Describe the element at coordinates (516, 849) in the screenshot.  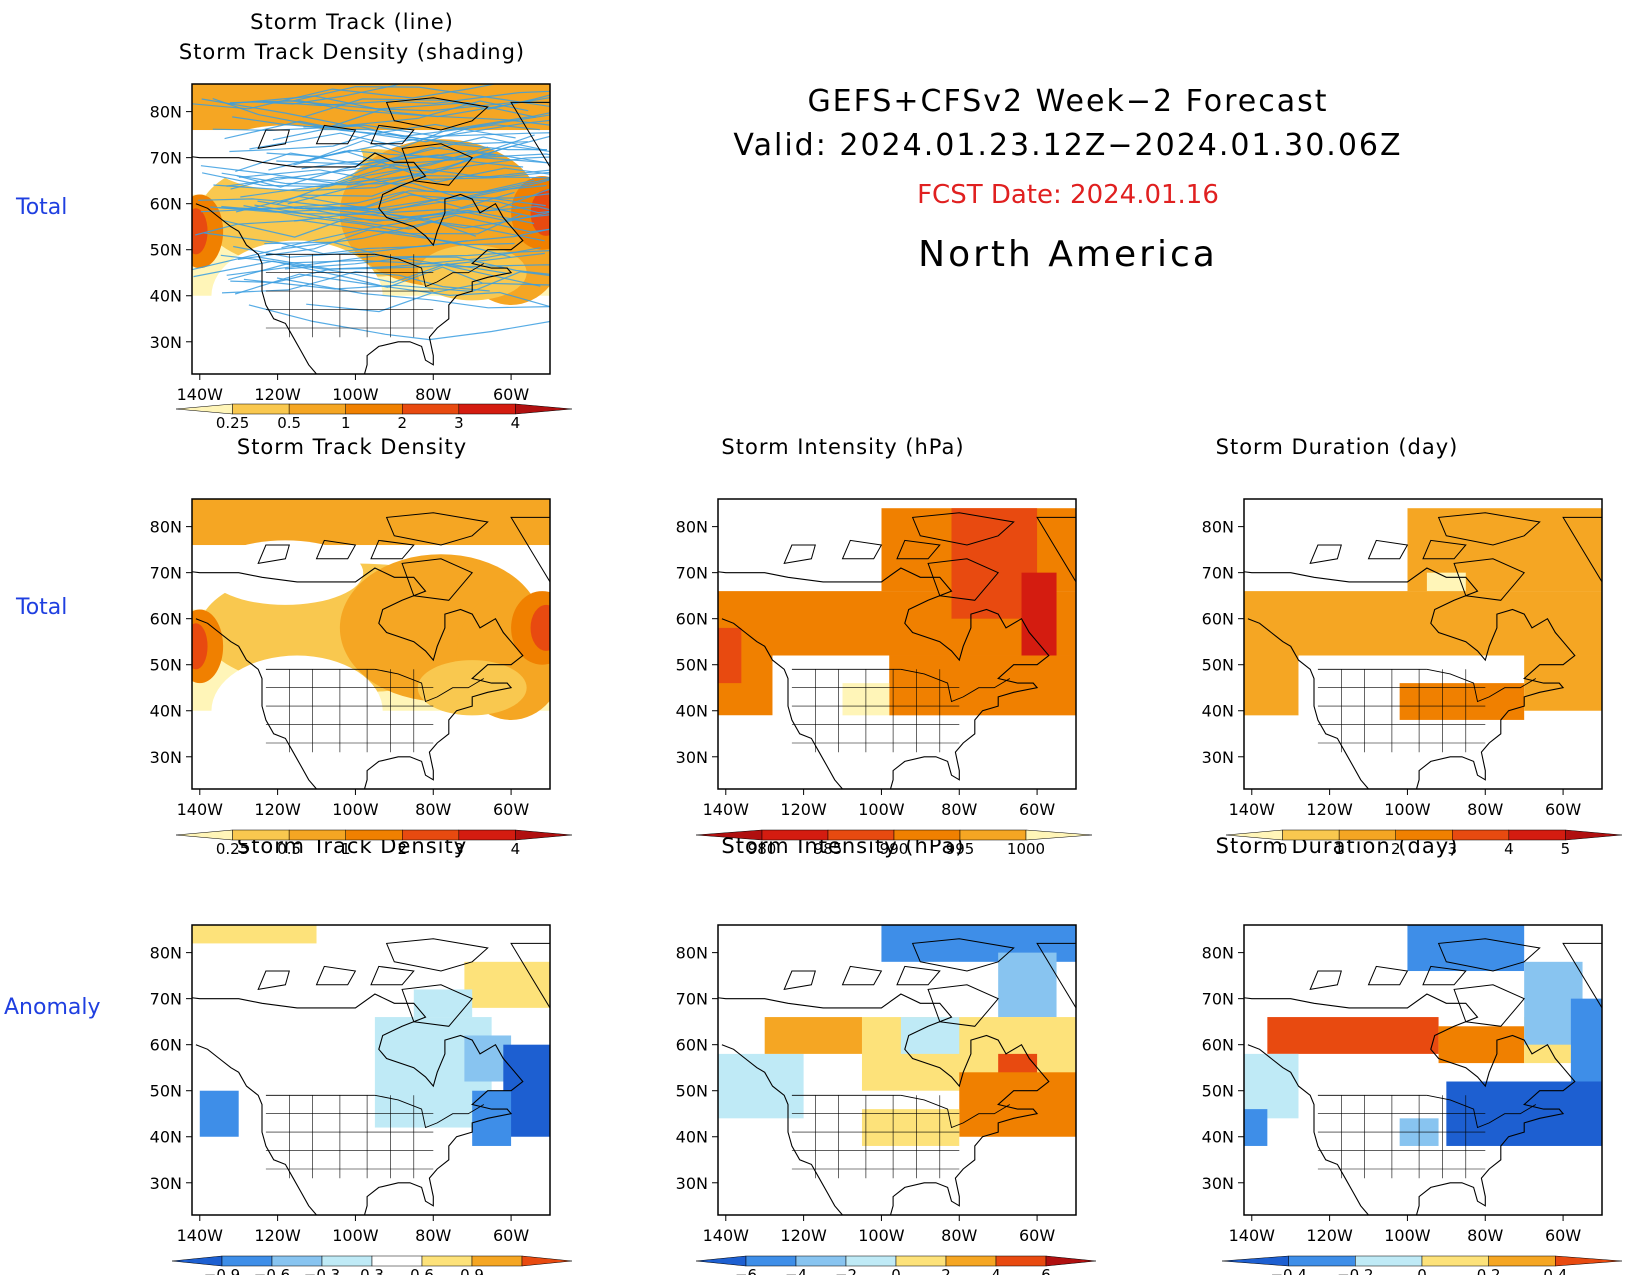
I see `colorbar-label: 4` at that location.